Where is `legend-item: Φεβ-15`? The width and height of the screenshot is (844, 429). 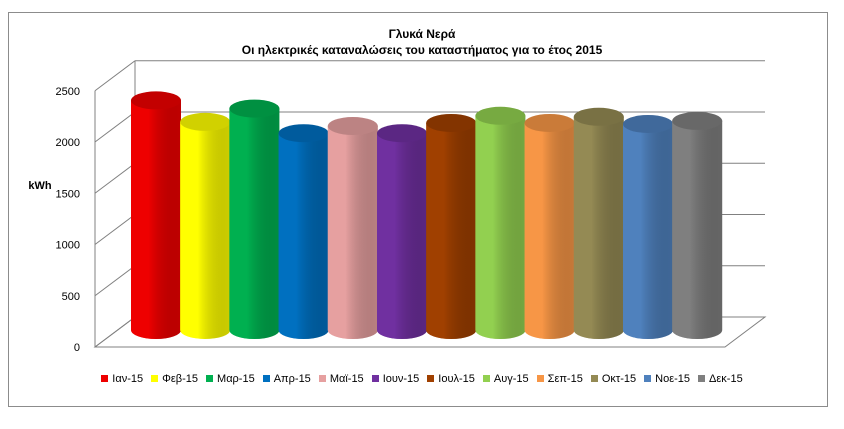
legend-item: Φεβ-15 is located at coordinates (174, 379).